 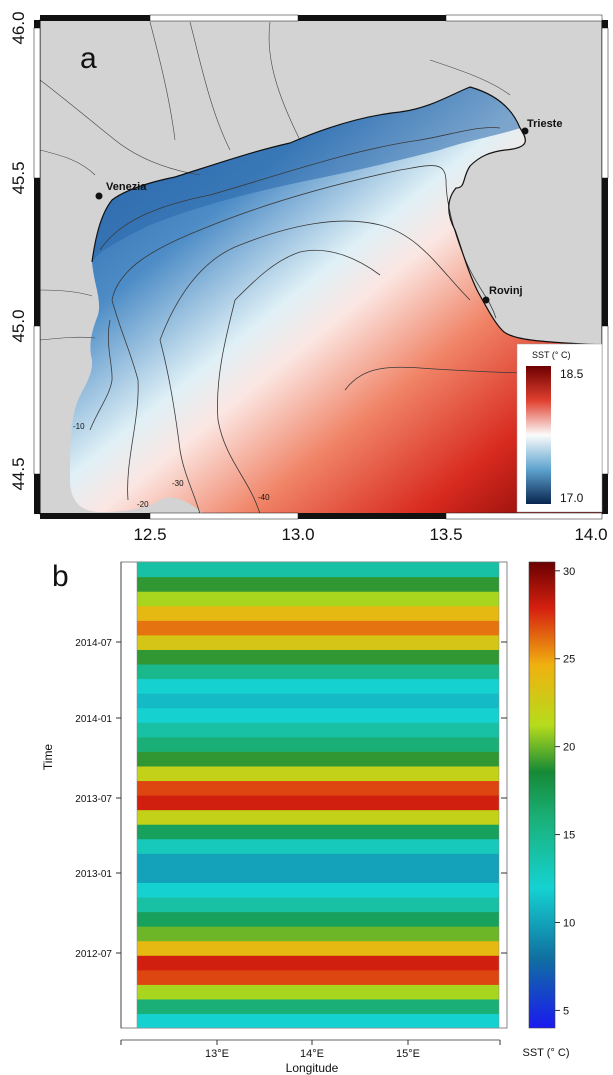 What do you see at coordinates (569, 748) in the screenshot?
I see `colorbar-tick-label: 20` at bounding box center [569, 748].